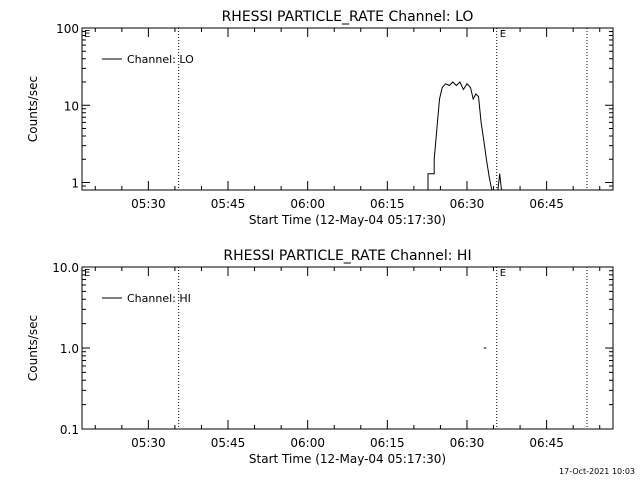 The image size is (640, 484). Describe the element at coordinates (69, 349) in the screenshot. I see `y-tick-label: 1.0` at that location.